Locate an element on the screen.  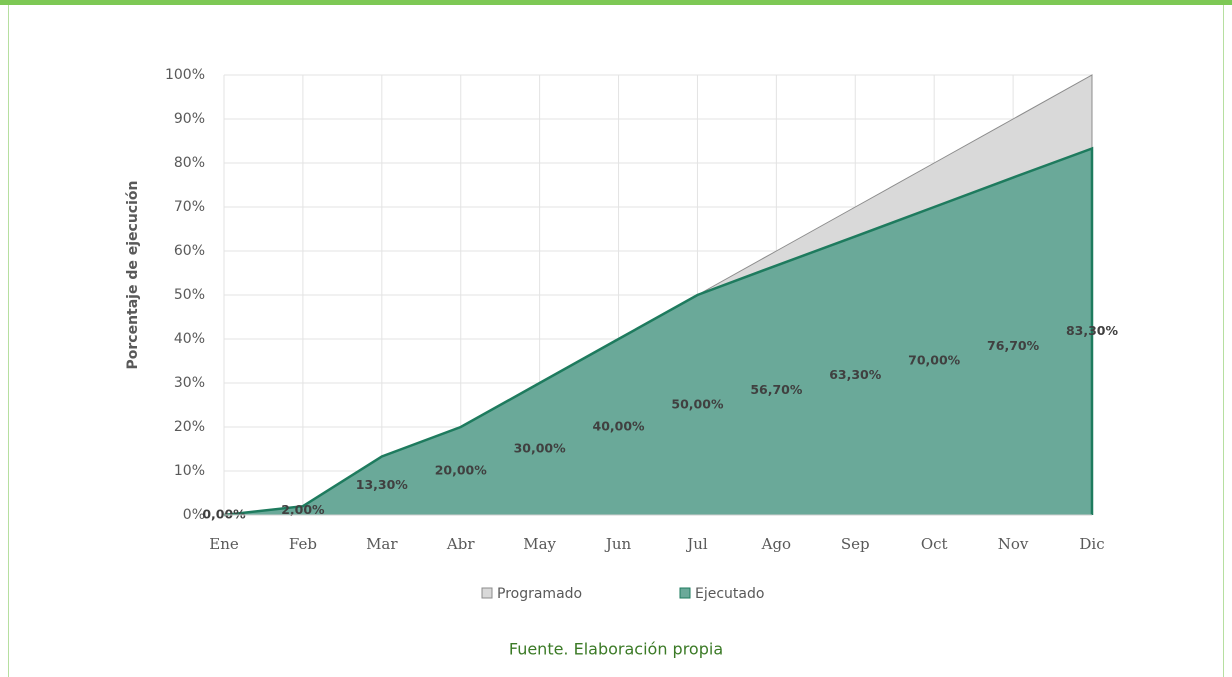
legend-label: Ejecutado is located at coordinates (729, 594).